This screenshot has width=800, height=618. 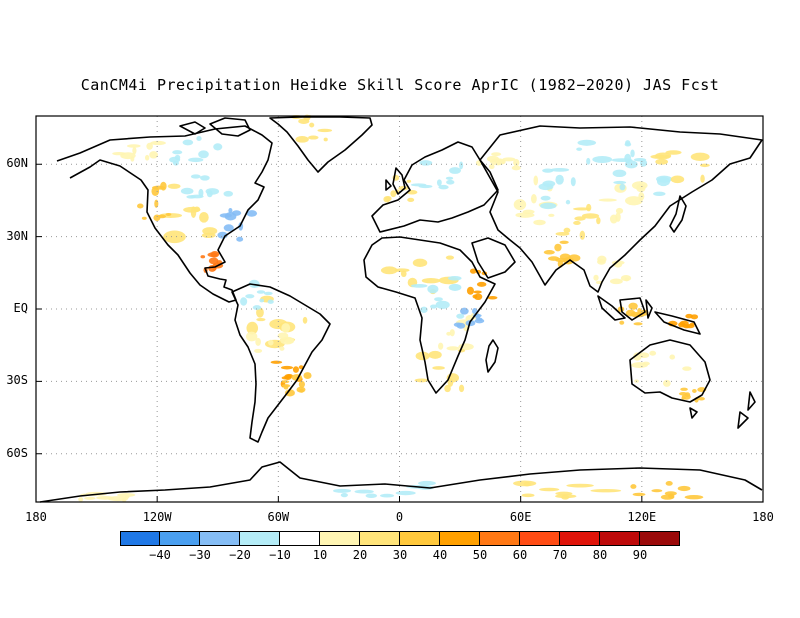 I want to click on coast-asia, so click(x=621, y=209).